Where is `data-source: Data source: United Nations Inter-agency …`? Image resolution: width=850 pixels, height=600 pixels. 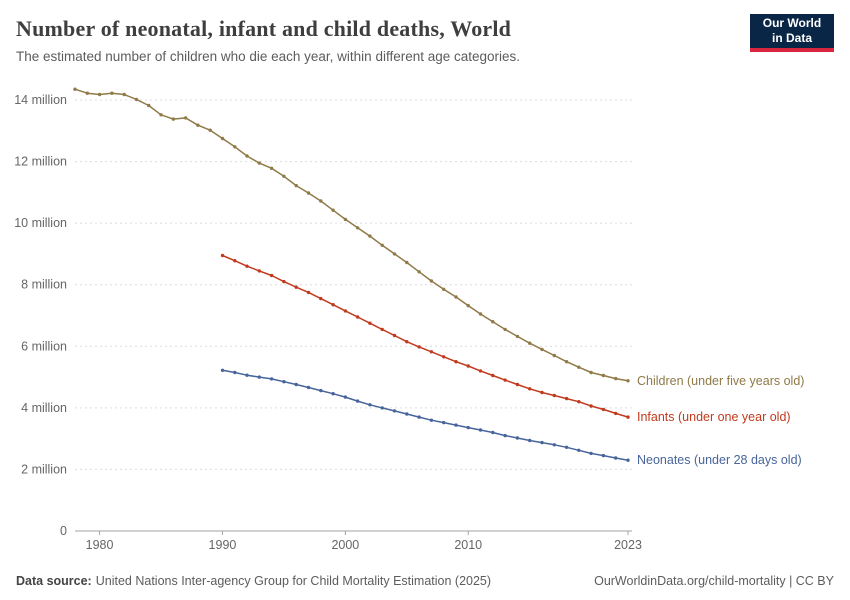 data-source: Data source: United Nations Inter-agency … is located at coordinates (253, 581).